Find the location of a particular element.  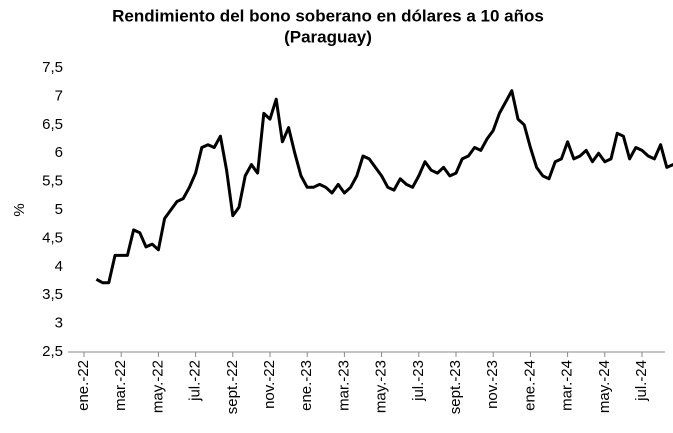

x-tick-label: may.-22 is located at coordinates (157, 386).